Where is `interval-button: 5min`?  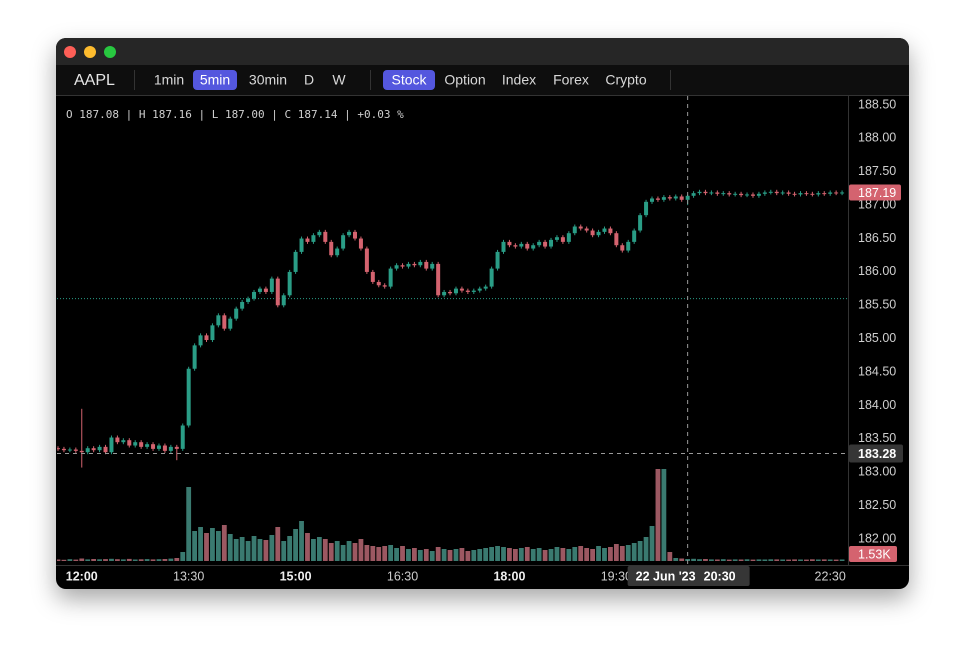
interval-button: 5min is located at coordinates (215, 80).